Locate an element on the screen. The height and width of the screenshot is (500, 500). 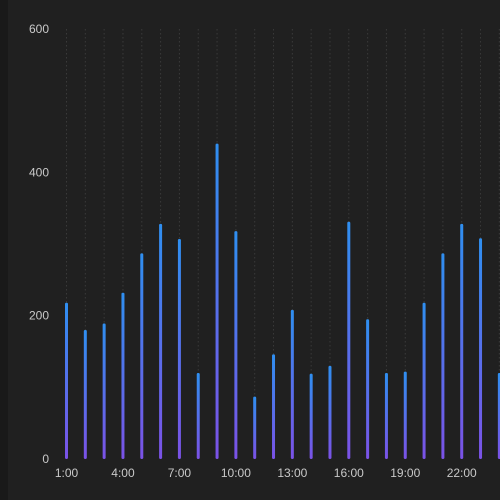
y-tick-label: 600 is located at coordinates (39, 29).